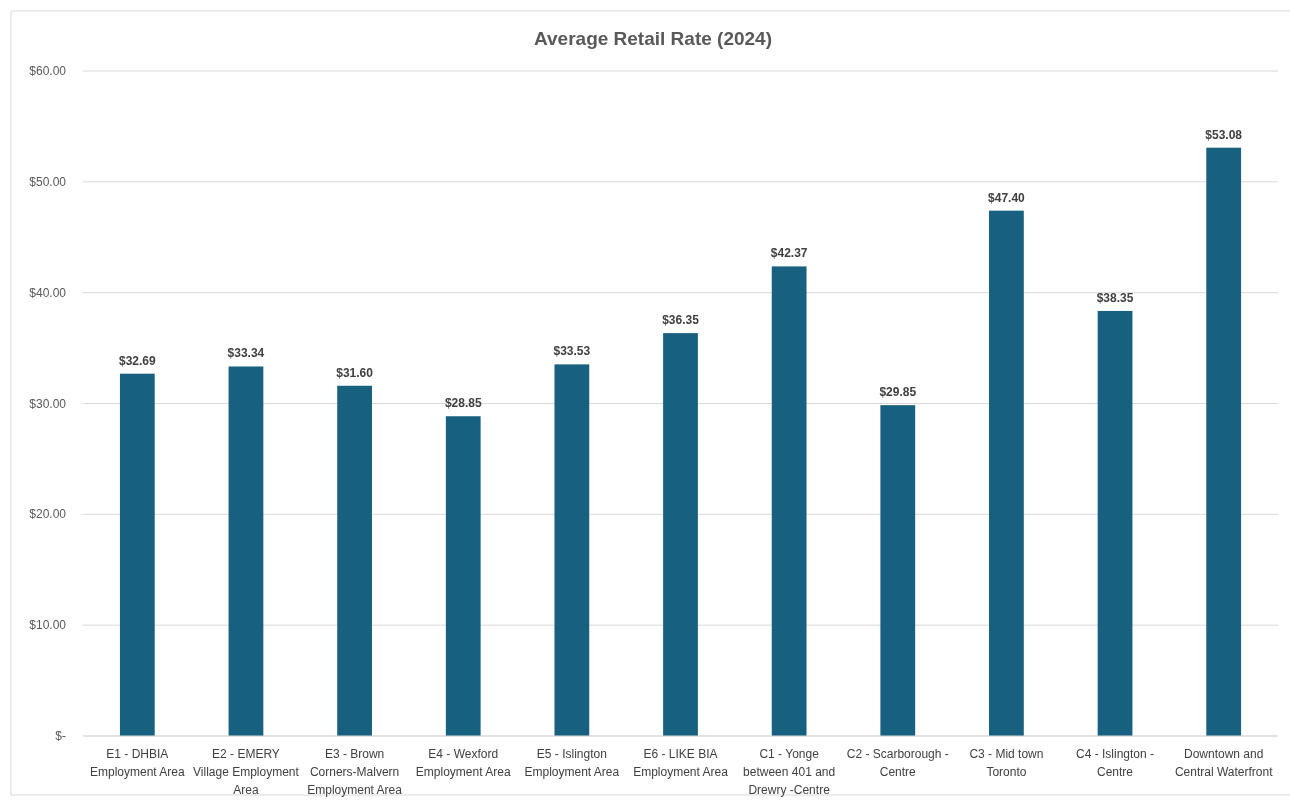 This screenshot has height=800, width=1290. Describe the element at coordinates (137, 763) in the screenshot. I see `x-tick-label: E1 - DHBIA Employment Area` at that location.